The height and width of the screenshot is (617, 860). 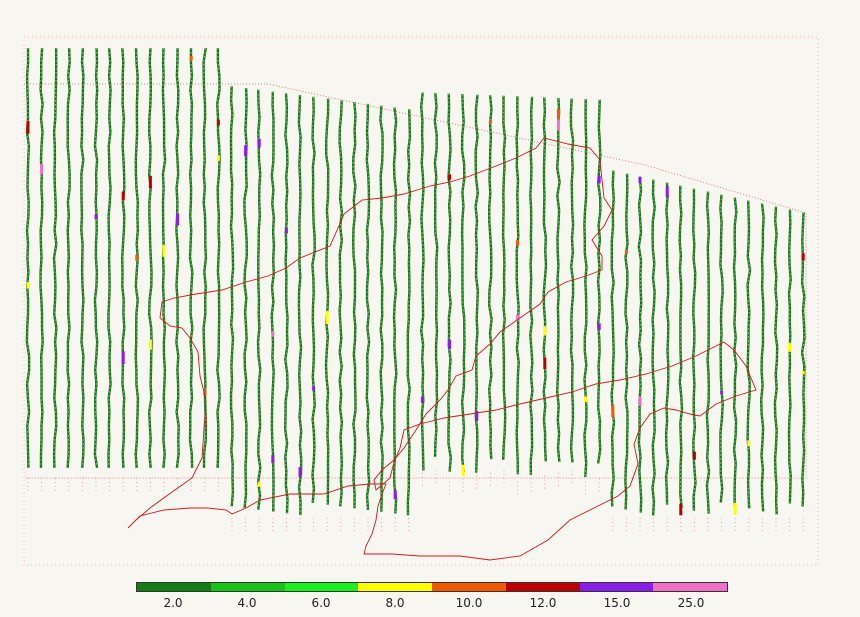 What do you see at coordinates (173, 603) in the screenshot?
I see `legend-label: 2.0` at bounding box center [173, 603].